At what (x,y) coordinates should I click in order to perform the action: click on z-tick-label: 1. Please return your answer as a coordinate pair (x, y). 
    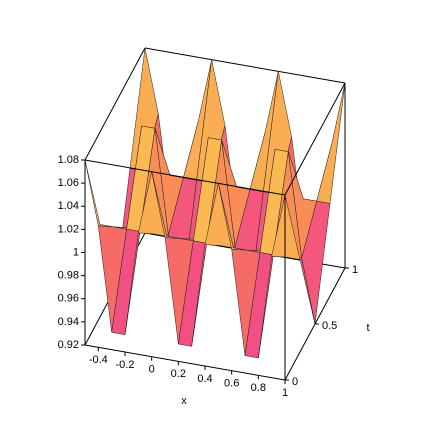
    Looking at the image, I should click on (76, 252).